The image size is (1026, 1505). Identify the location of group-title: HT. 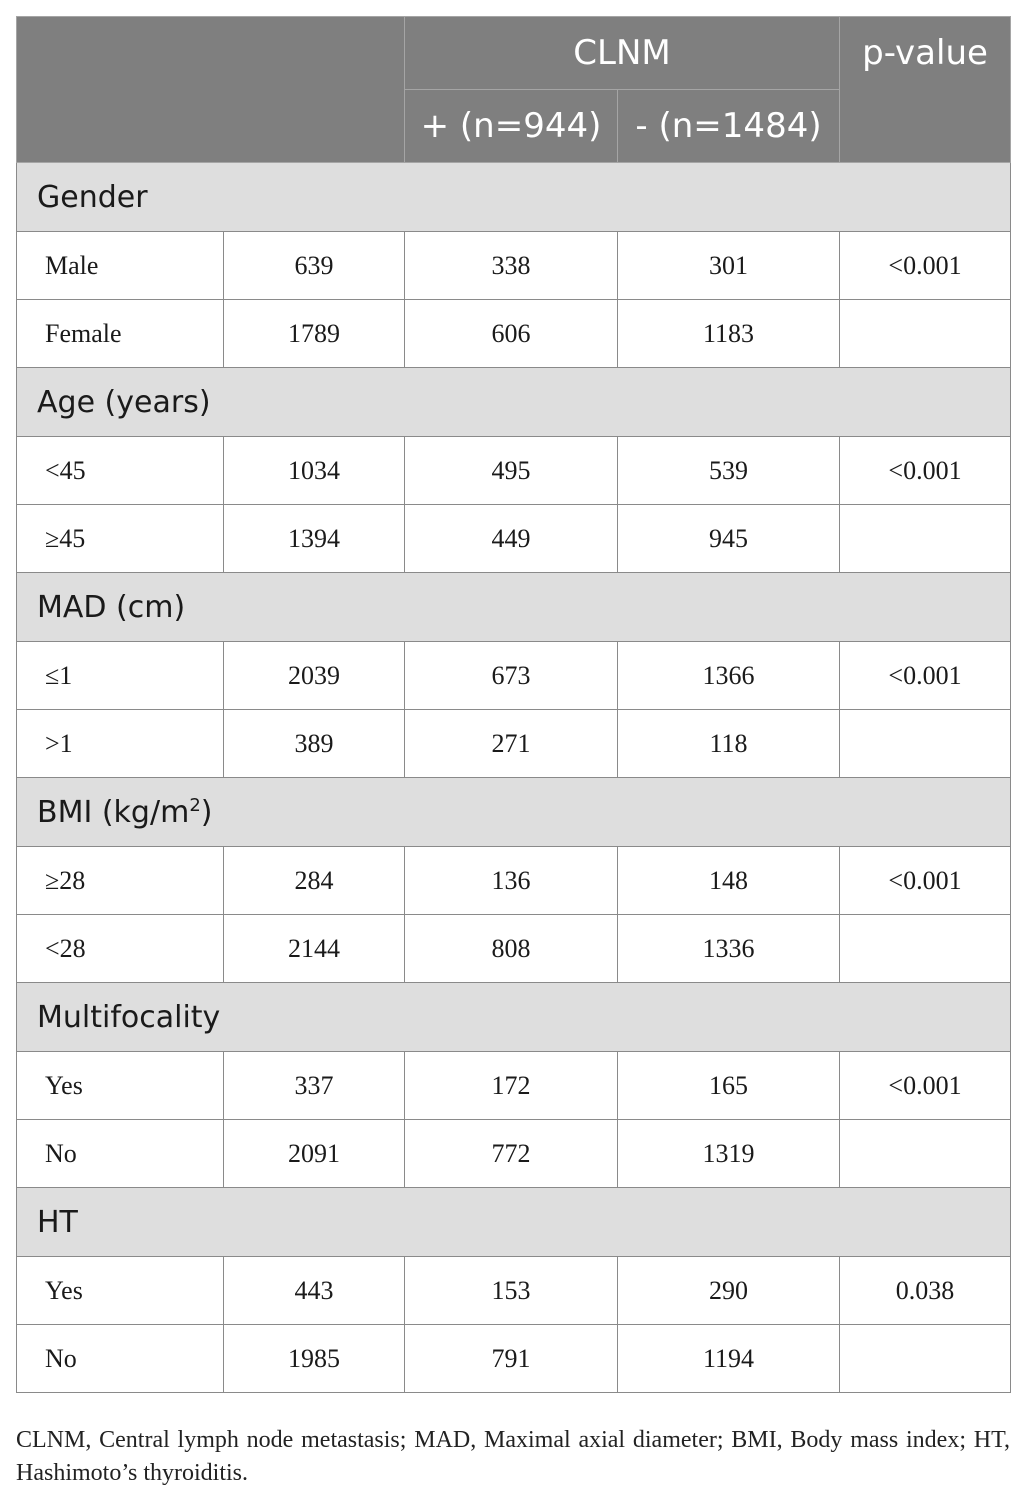
(513, 1222).